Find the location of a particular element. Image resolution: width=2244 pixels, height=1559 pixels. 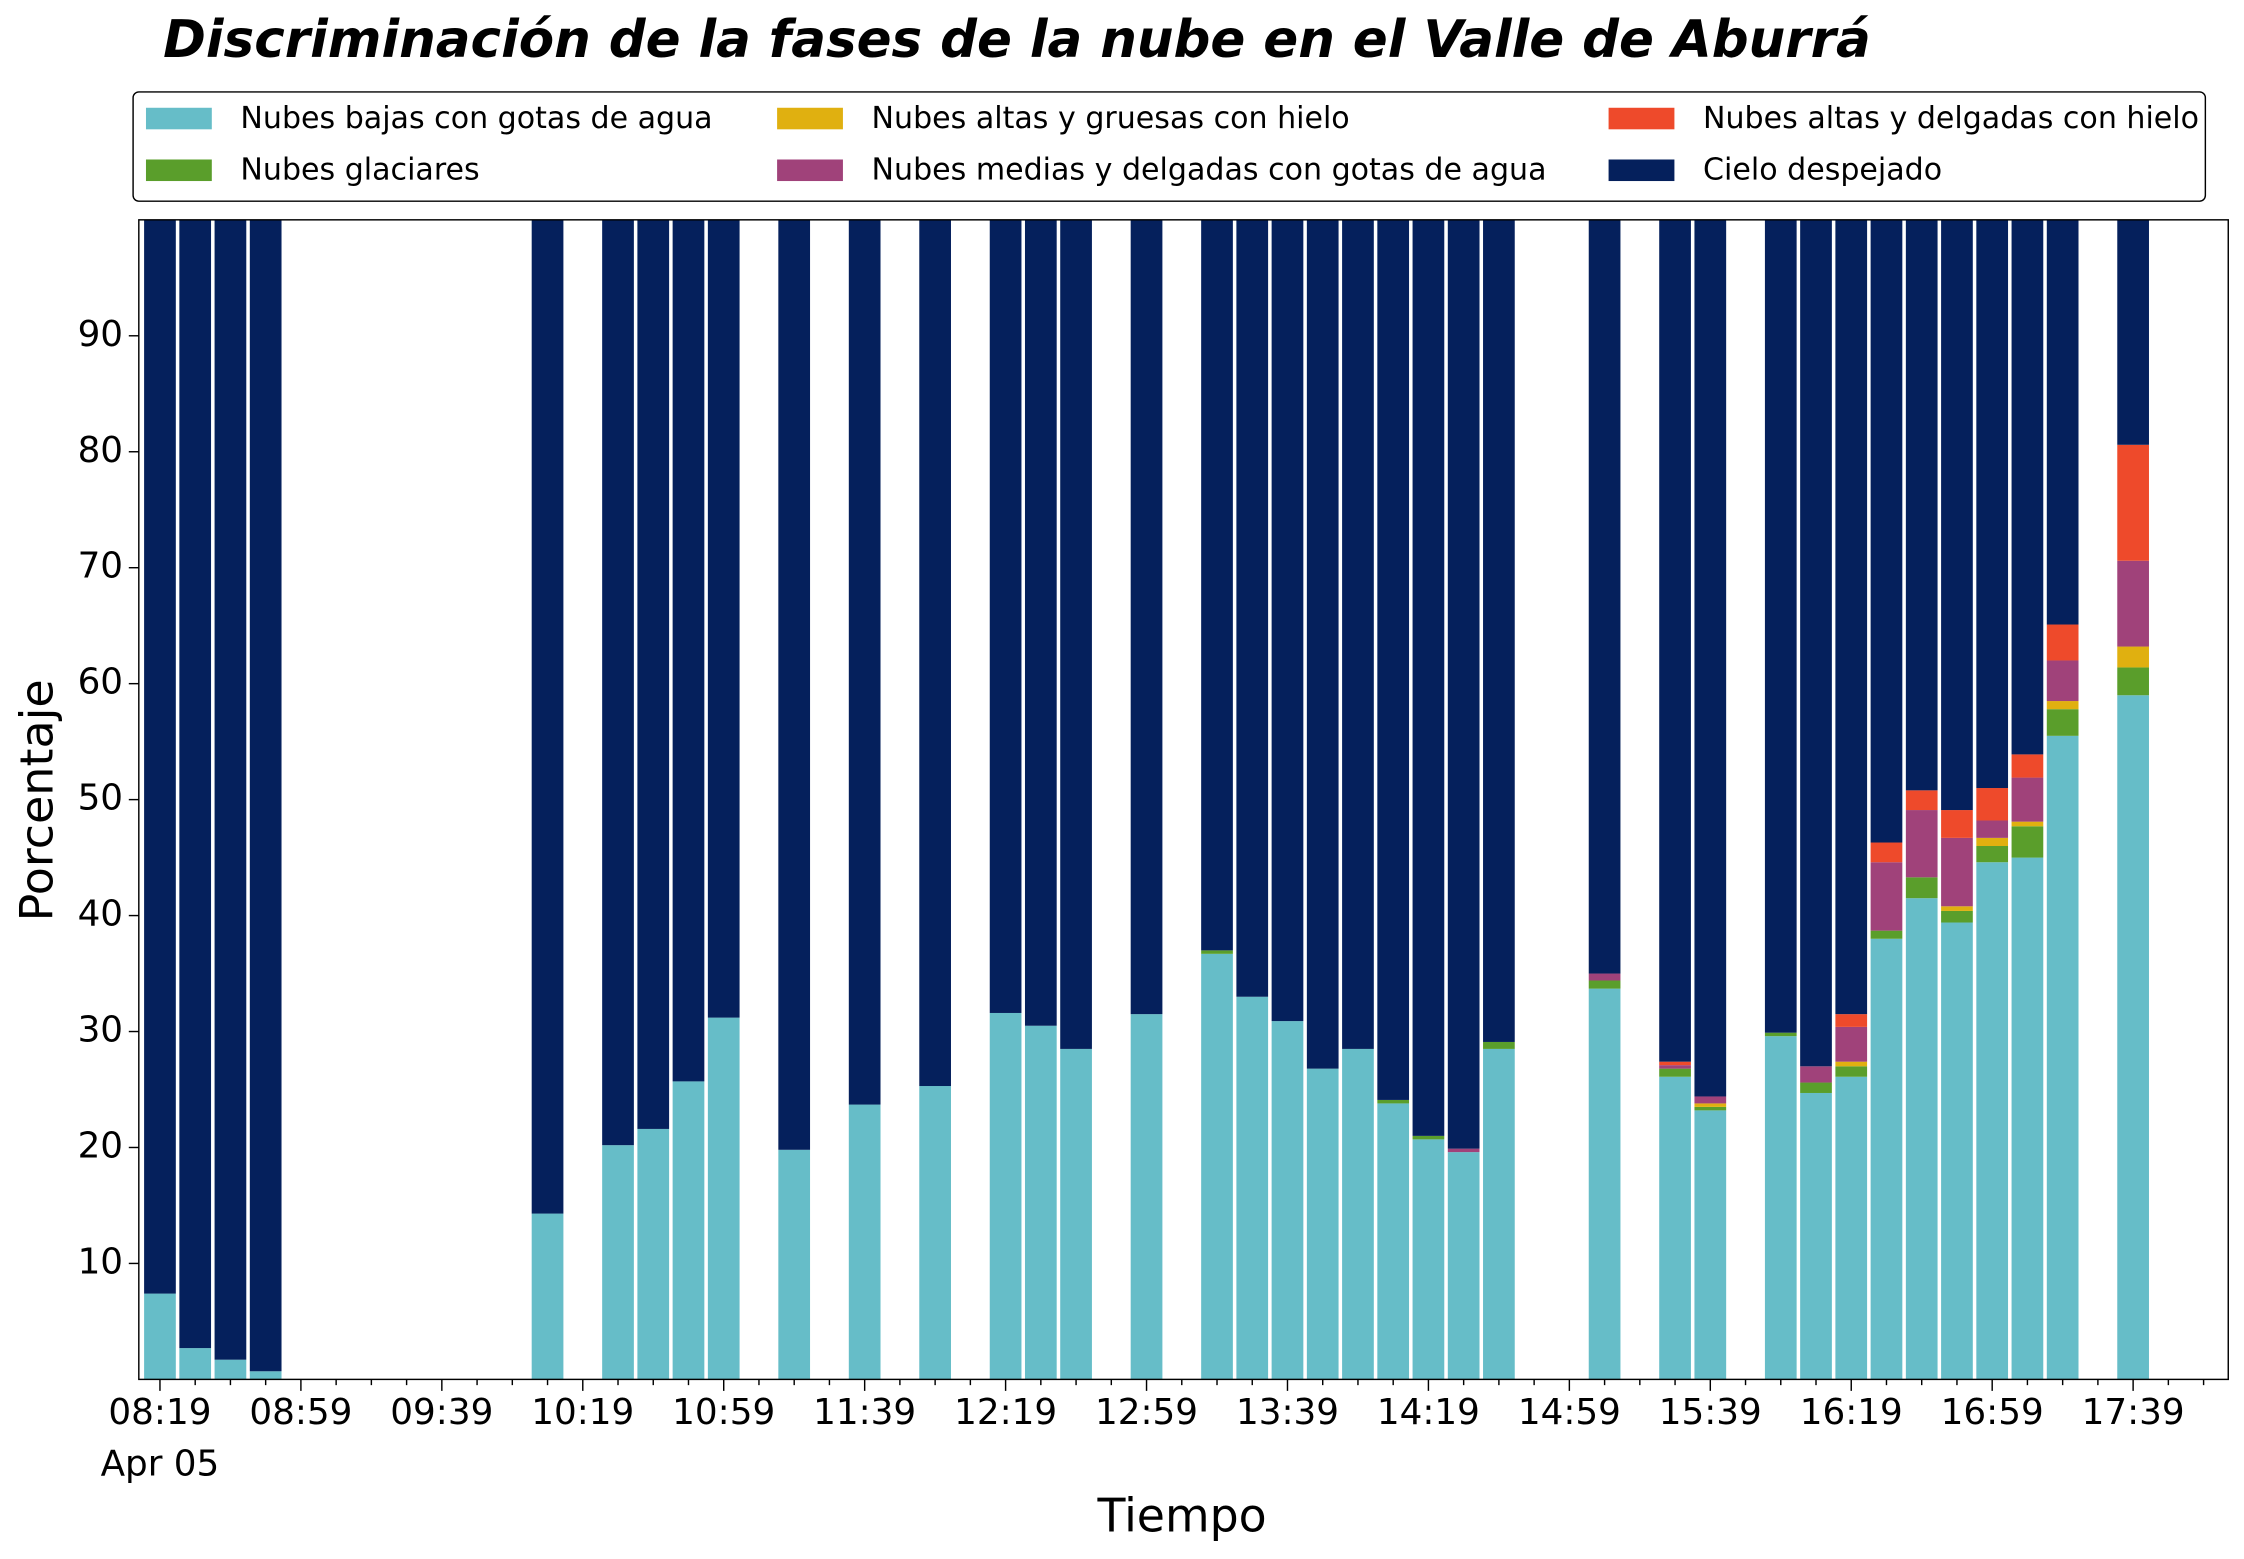

y-tick-label: 40 is located at coordinates (101, 914).